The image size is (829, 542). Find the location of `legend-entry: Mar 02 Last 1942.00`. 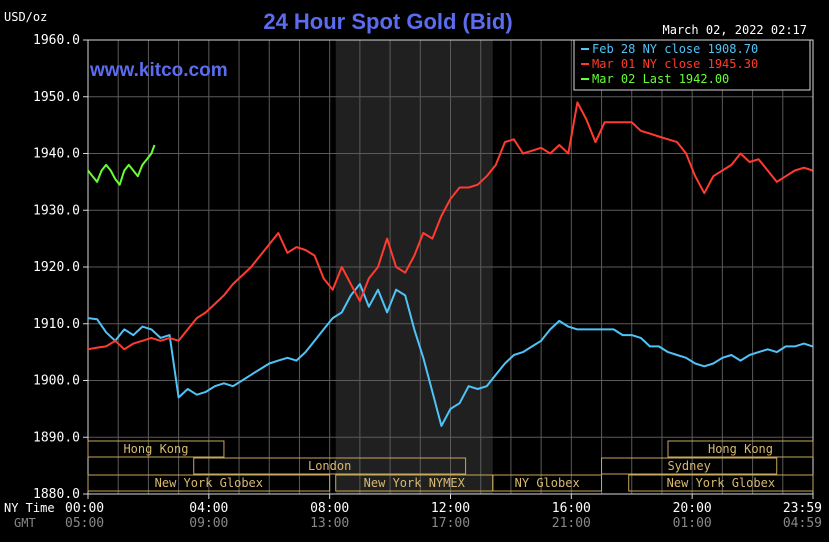

legend-entry: Mar 02 Last 1942.00 is located at coordinates (660, 79).